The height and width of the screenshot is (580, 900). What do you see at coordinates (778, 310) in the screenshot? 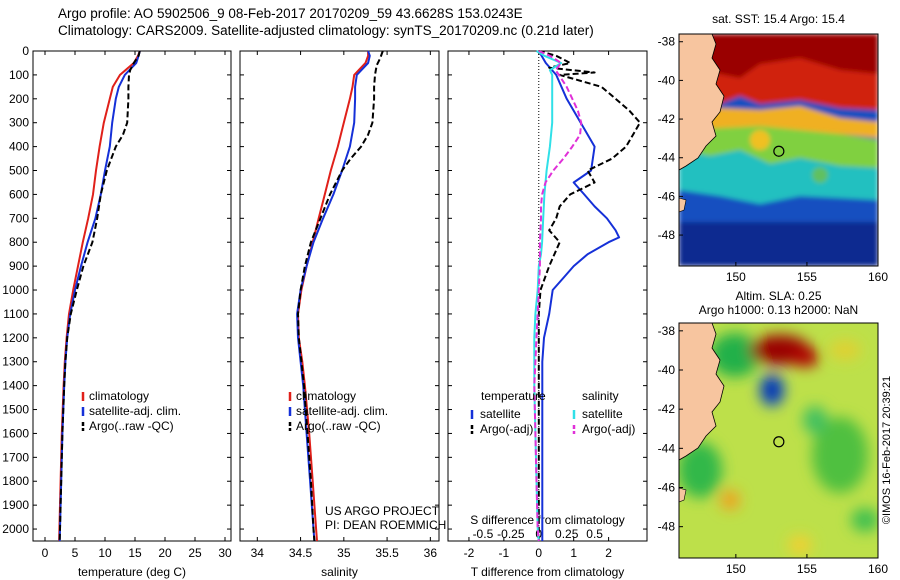
I see `map-subtitle: Argo h1000: 0.13 h2000: NaN` at bounding box center [778, 310].